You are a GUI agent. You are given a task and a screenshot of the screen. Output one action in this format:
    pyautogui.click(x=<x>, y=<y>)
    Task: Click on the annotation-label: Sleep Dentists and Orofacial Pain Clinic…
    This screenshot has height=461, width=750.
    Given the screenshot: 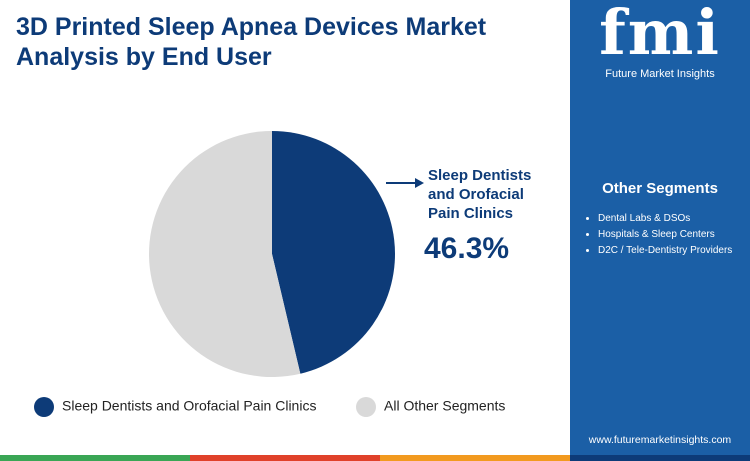 What is the action you would take?
    pyautogui.click(x=480, y=194)
    